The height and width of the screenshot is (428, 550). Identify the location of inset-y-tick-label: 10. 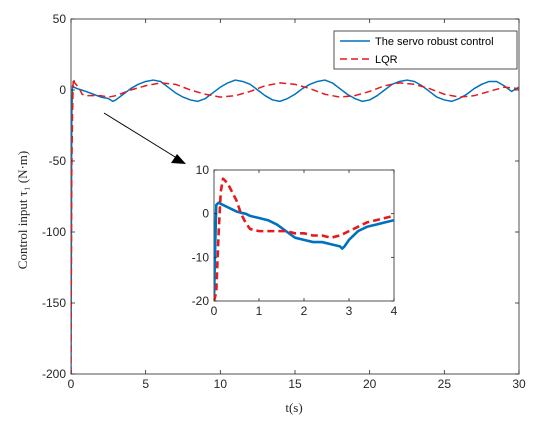
(203, 170).